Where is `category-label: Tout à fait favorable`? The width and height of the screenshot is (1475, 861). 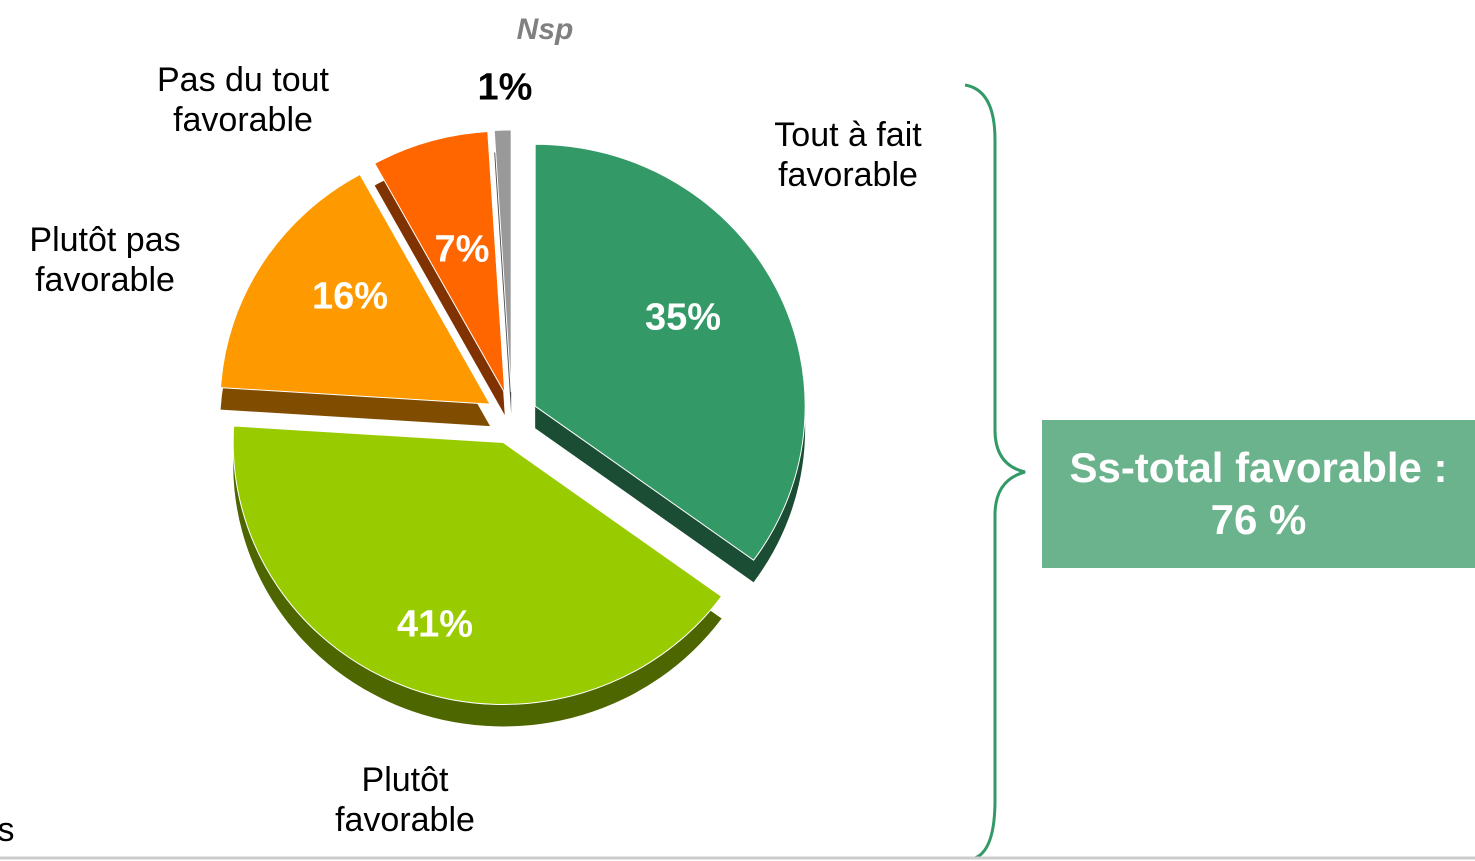
category-label: Tout à fait favorable is located at coordinates (848, 155).